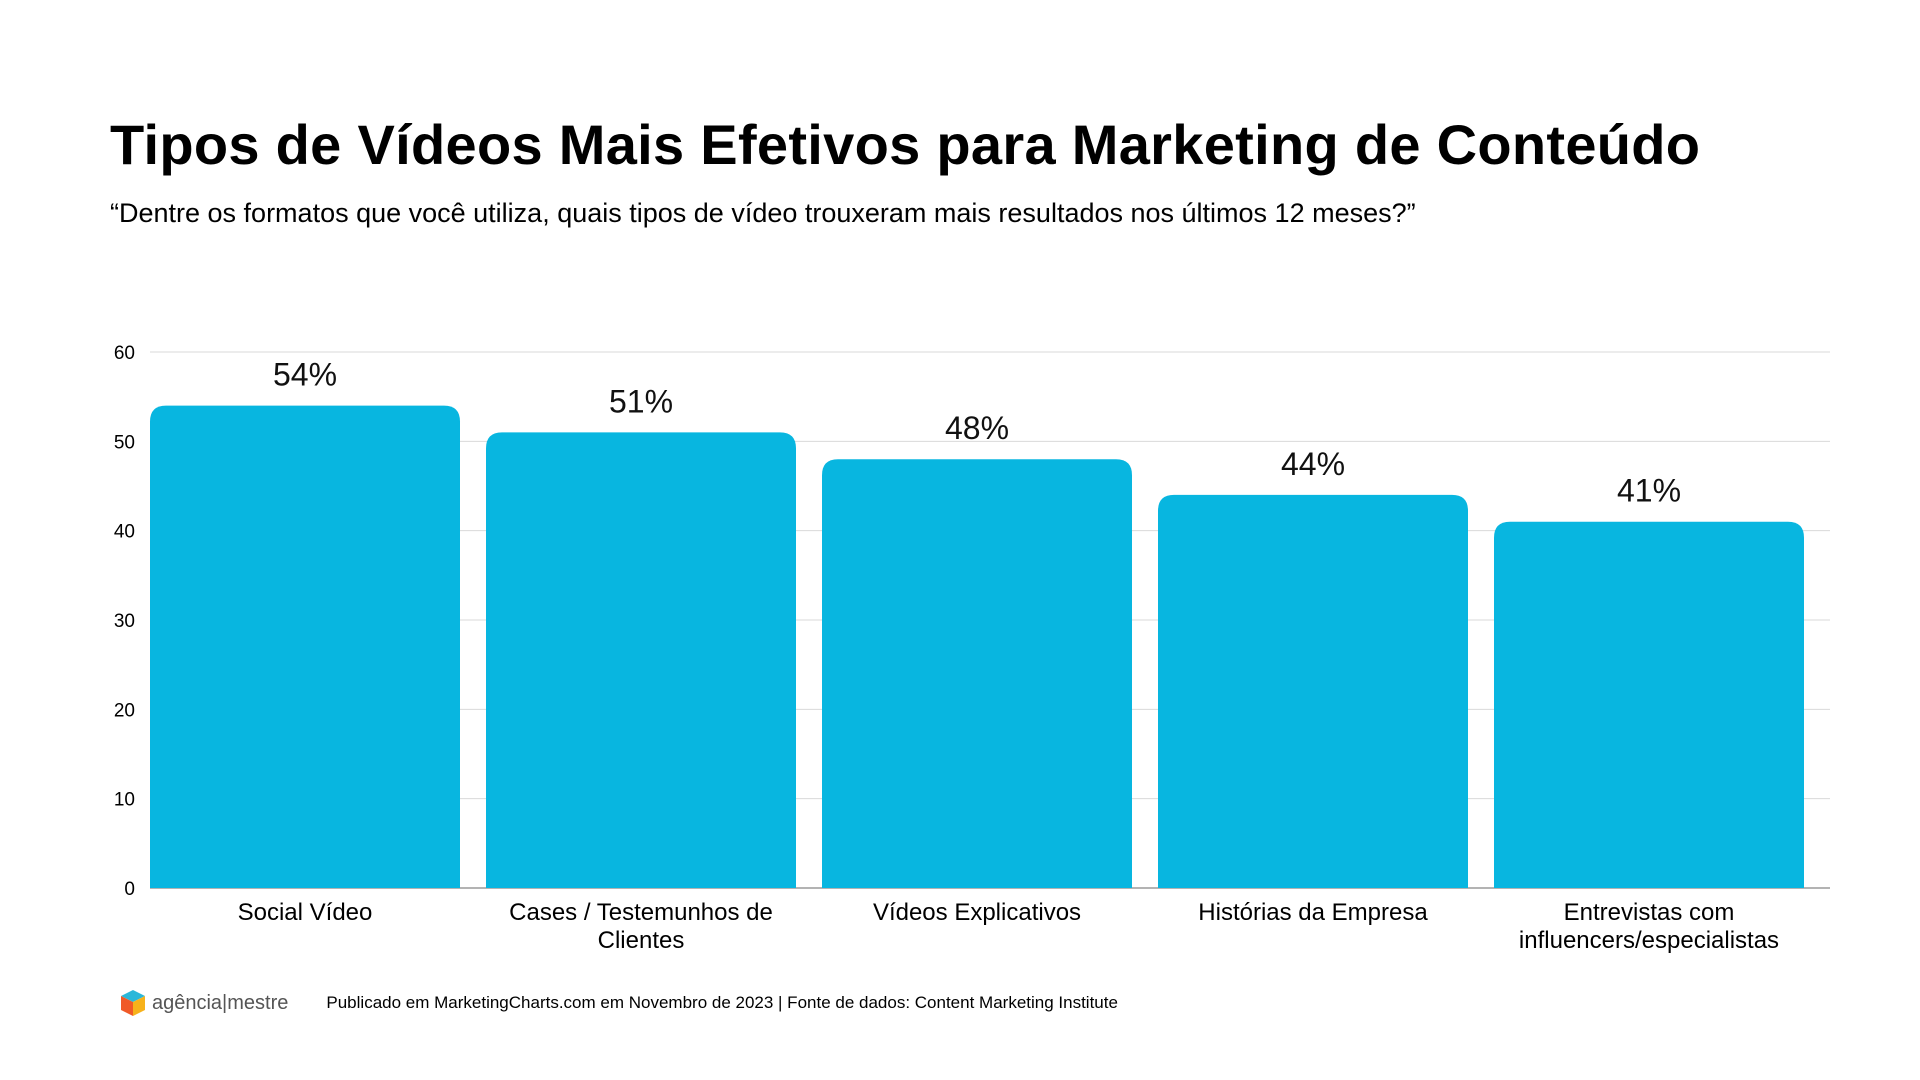 Image resolution: width=1920 pixels, height=1080 pixels. What do you see at coordinates (124, 621) in the screenshot?
I see `y-tick-label: 30` at bounding box center [124, 621].